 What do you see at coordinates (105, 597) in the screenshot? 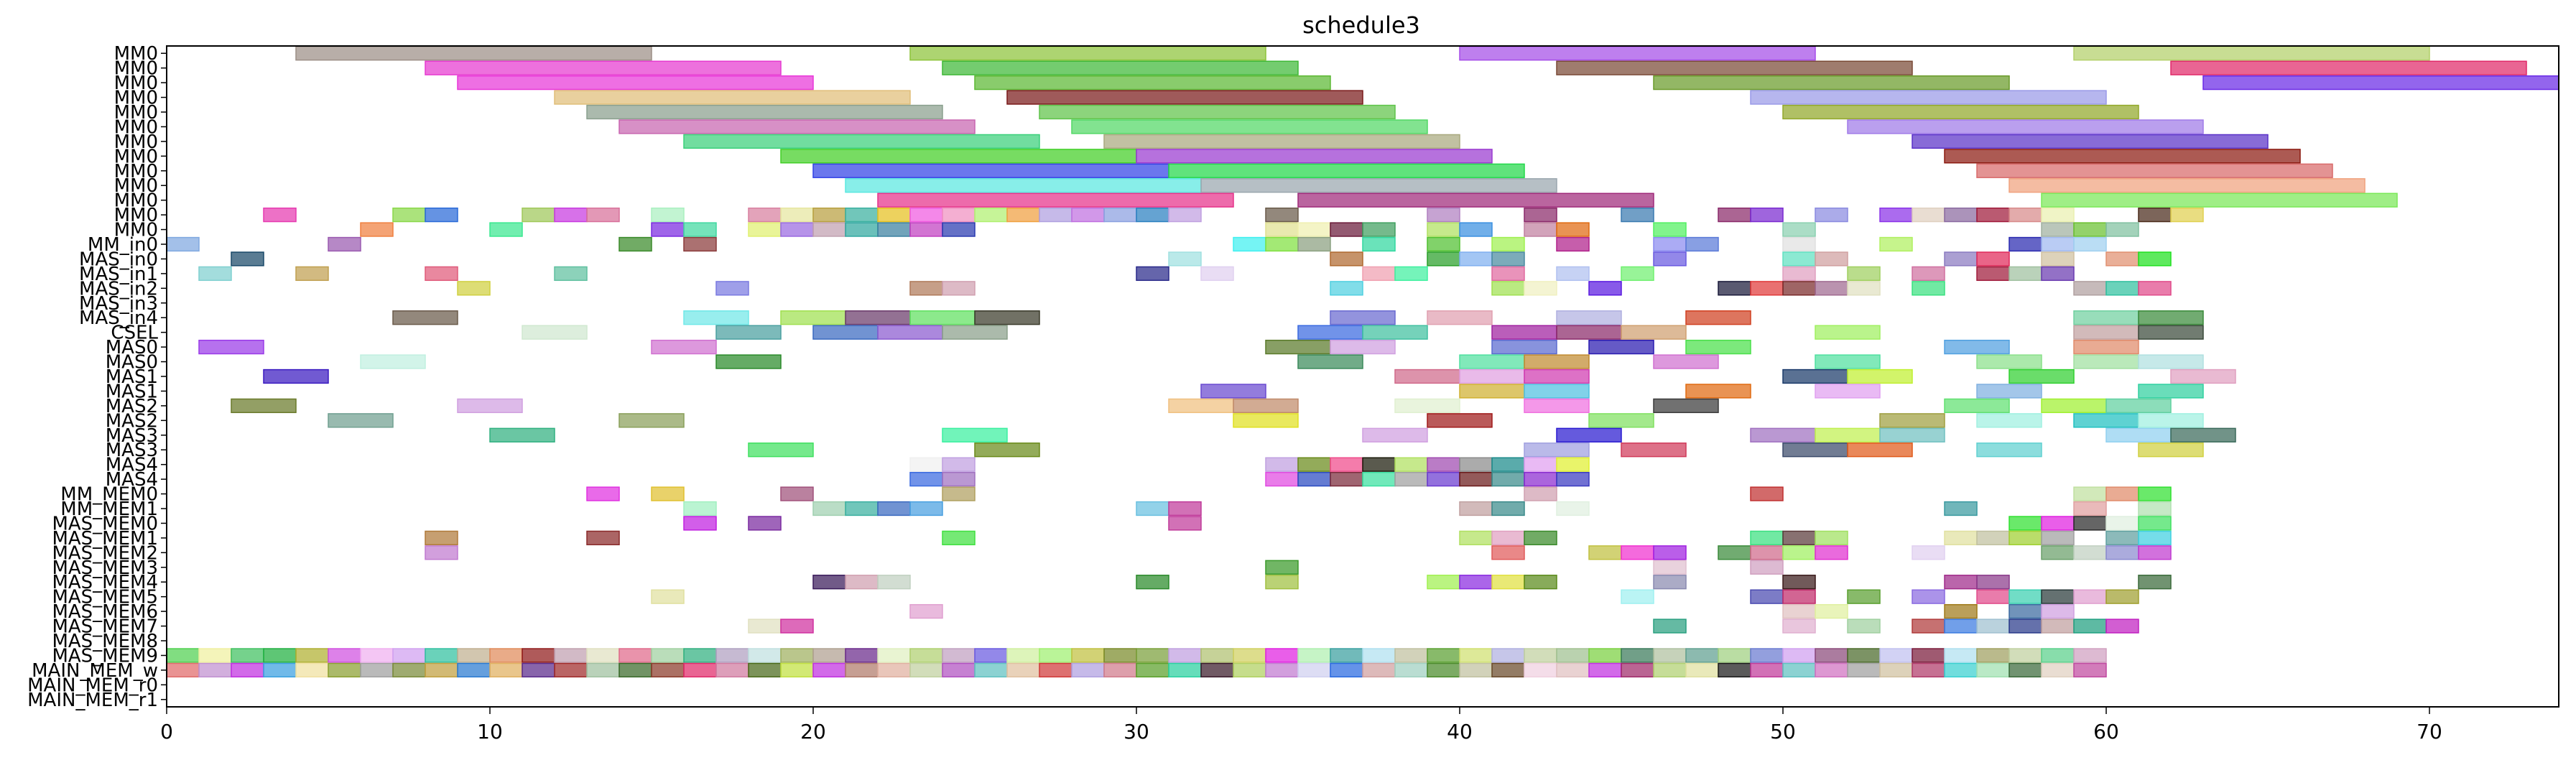
I see `y-tick-label: MAS_MEM5` at bounding box center [105, 597].